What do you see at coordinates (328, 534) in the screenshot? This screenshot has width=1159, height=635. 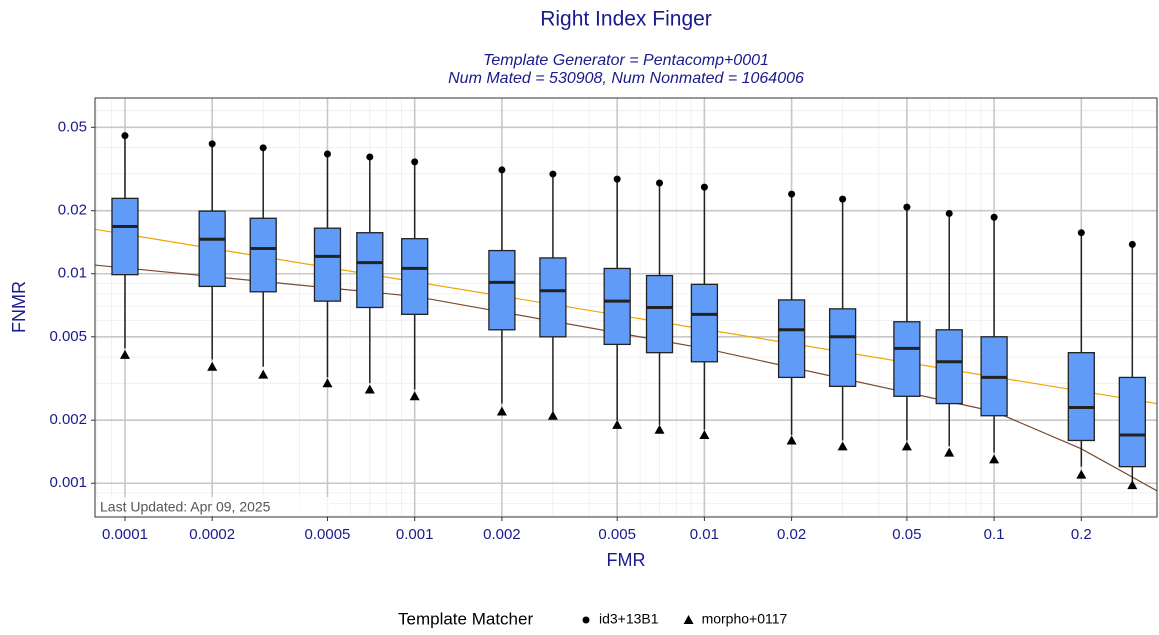 I see `x-tick-label: 0.0005` at bounding box center [328, 534].